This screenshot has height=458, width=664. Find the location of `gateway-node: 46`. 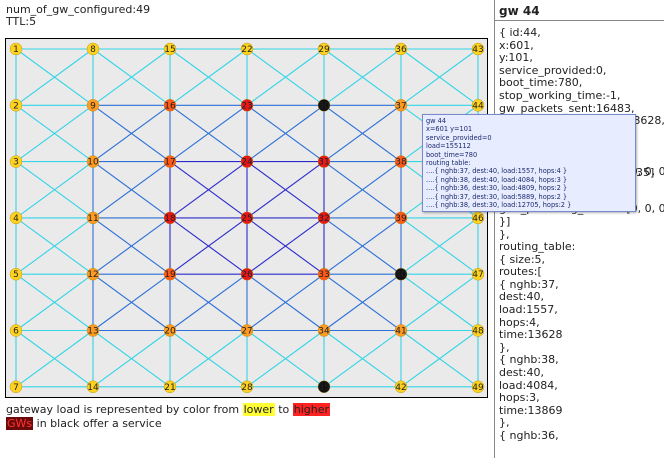

gateway-node: 46 is located at coordinates (478, 218).